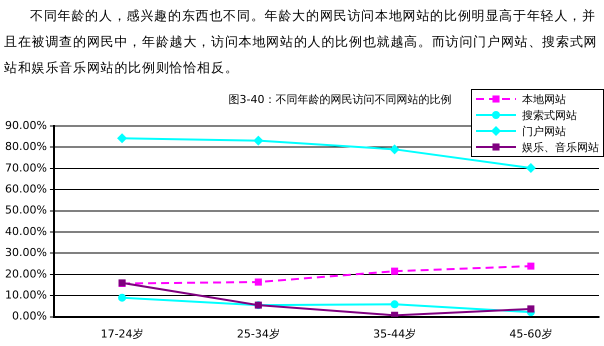 Image resolution: width=604 pixels, height=346 pixels. I want to click on y-tick-label: 70.00%, so click(25, 167).